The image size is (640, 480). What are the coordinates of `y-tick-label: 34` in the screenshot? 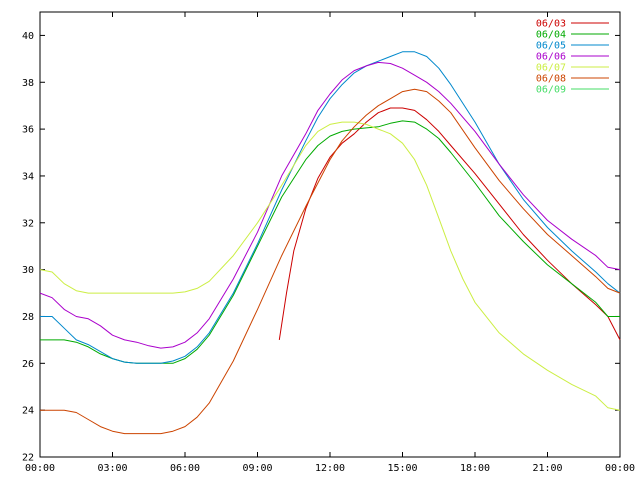 It's located at (28, 176).